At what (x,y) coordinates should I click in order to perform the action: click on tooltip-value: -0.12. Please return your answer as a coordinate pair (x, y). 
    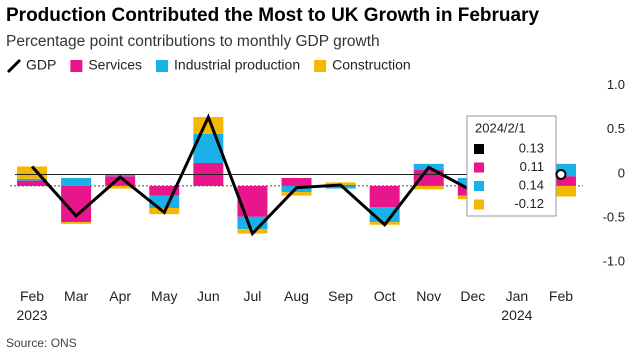
    Looking at the image, I should click on (529, 203).